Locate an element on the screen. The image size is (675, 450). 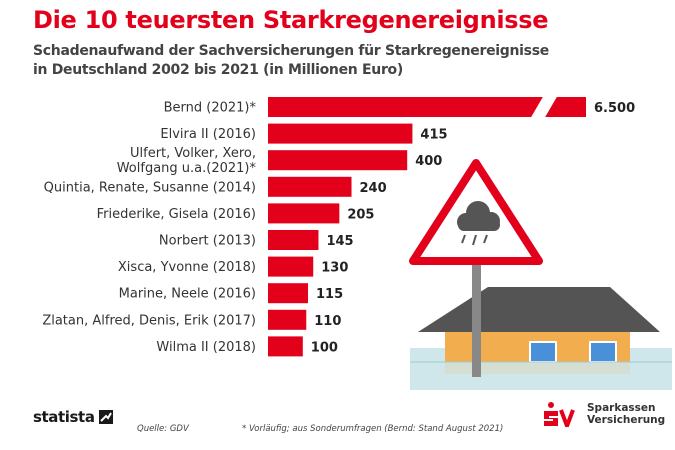
category-label-1: Elvira II (2016) is located at coordinates (208, 134).